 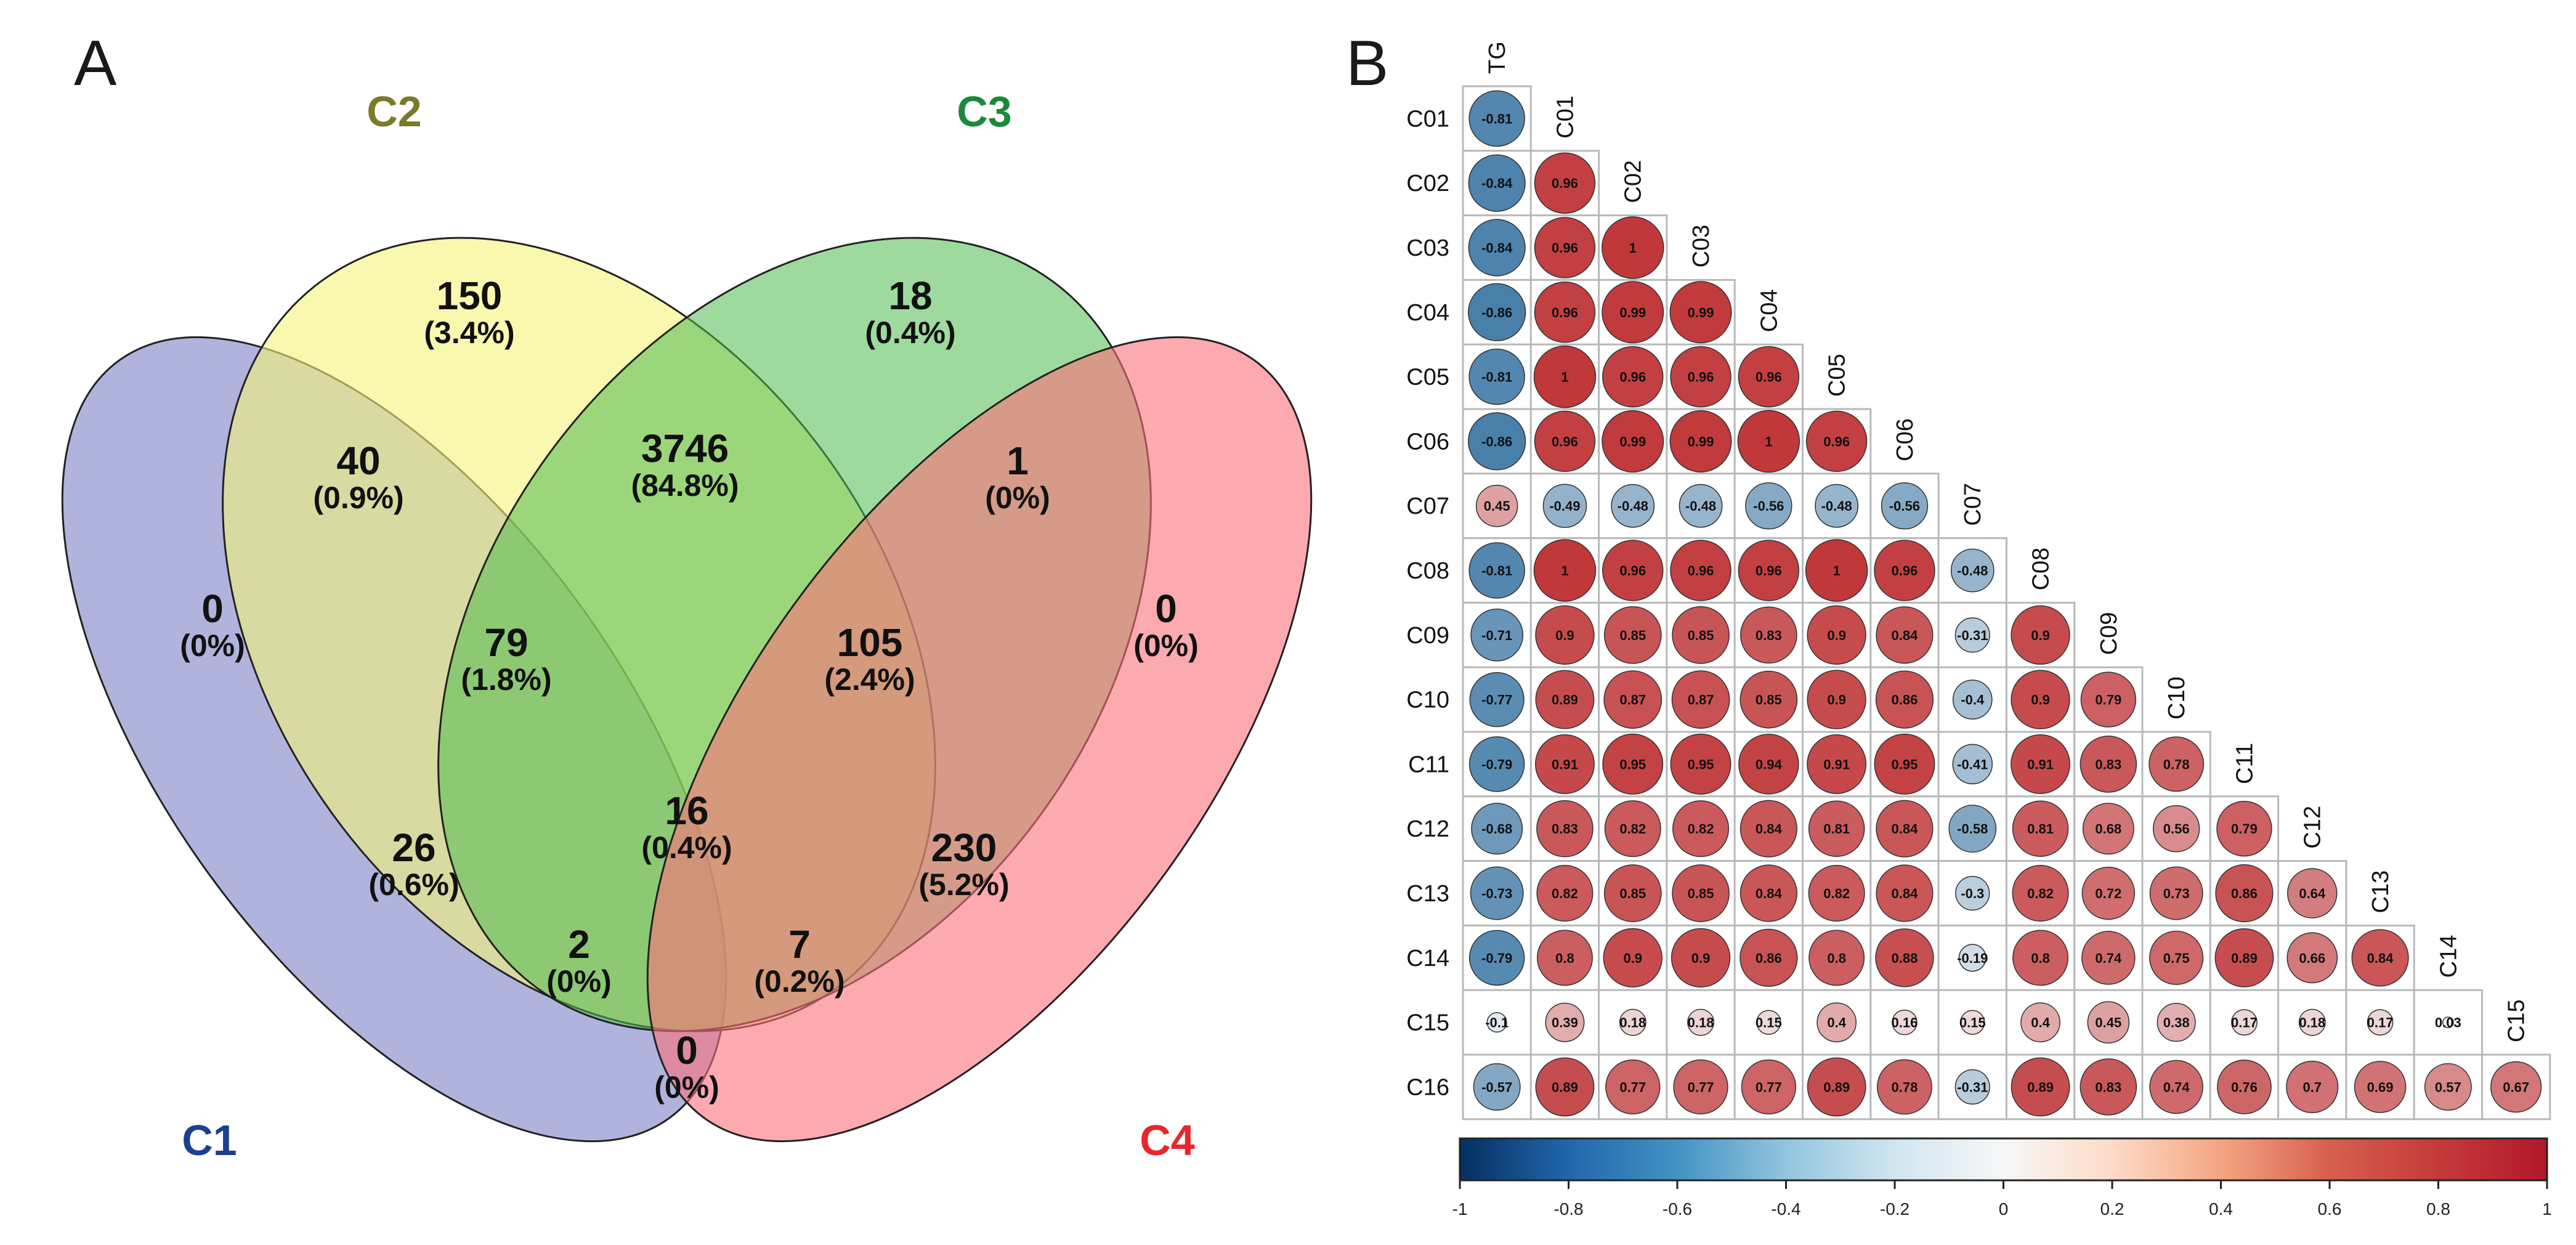 What do you see at coordinates (1427, 313) in the screenshot?
I see `heatmap-row-label: C04` at bounding box center [1427, 313].